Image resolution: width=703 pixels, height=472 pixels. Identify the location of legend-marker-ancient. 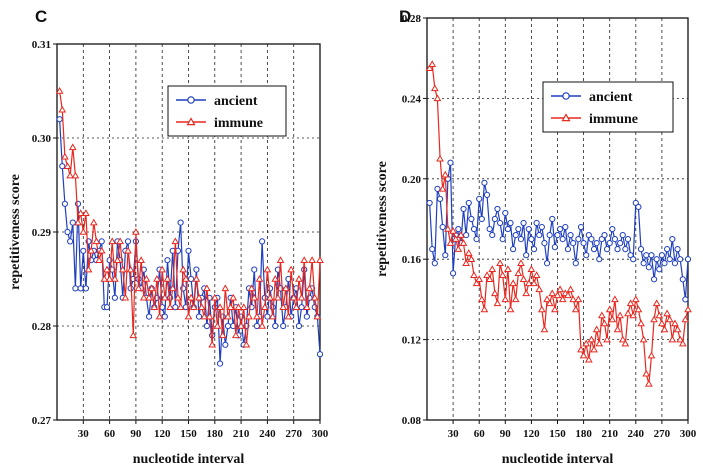
(191, 100).